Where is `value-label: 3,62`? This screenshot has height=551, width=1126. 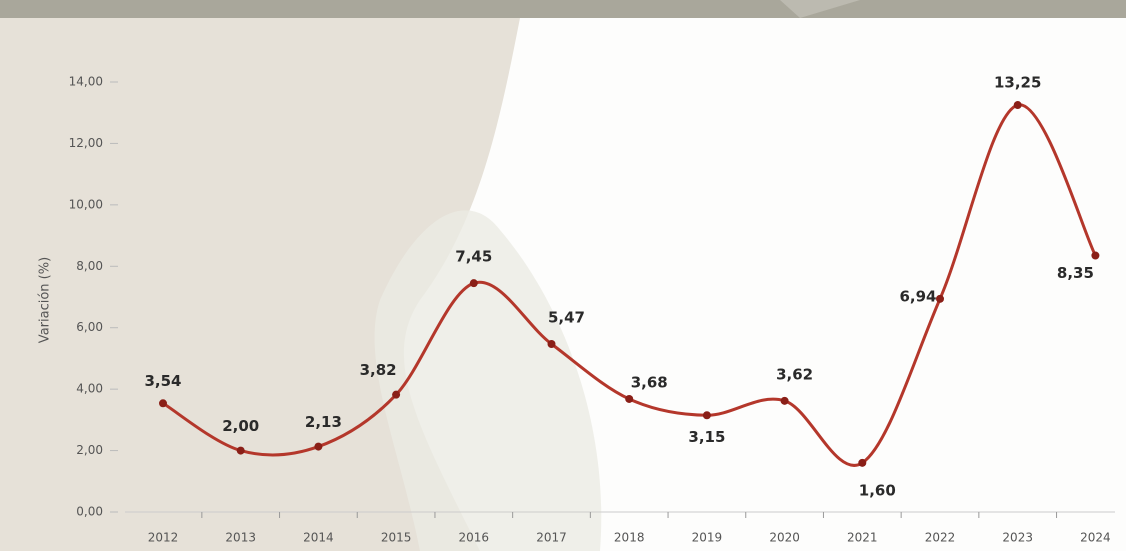
value-label: 3,62 is located at coordinates (794, 374).